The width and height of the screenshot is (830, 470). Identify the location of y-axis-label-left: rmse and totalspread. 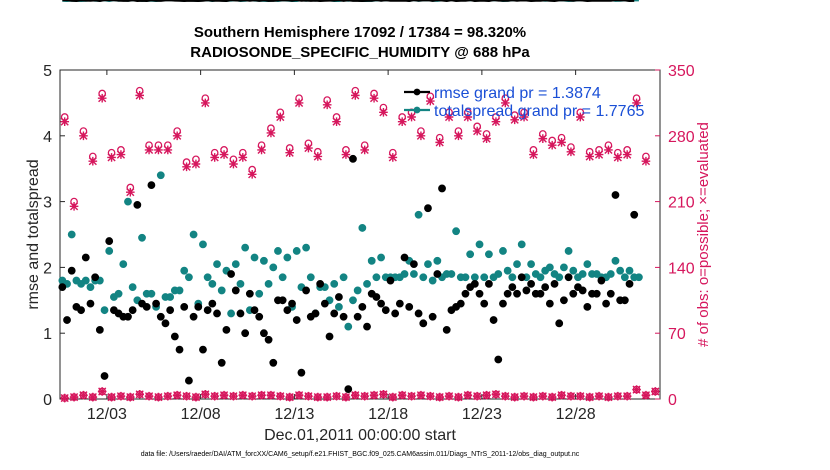
(33, 234).